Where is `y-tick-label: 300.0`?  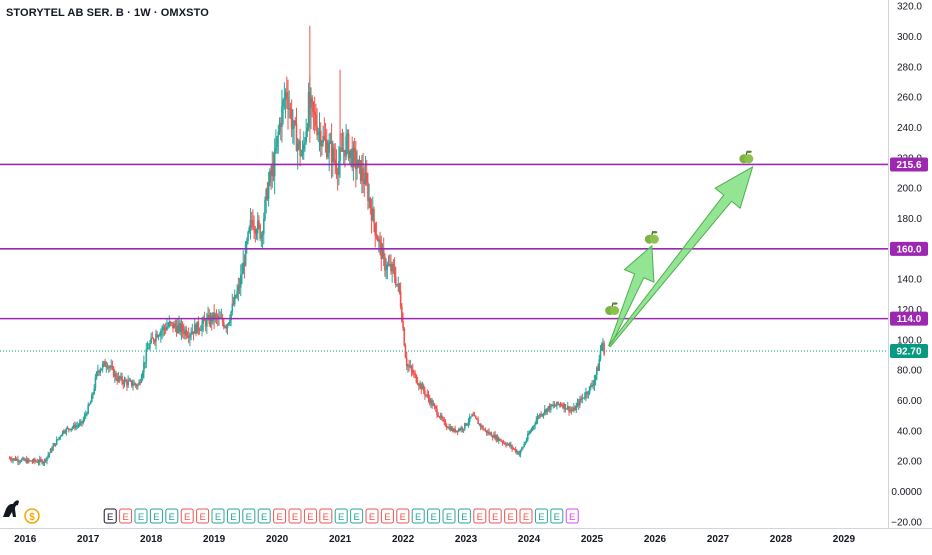 y-tick-label: 300.0 is located at coordinates (909, 37).